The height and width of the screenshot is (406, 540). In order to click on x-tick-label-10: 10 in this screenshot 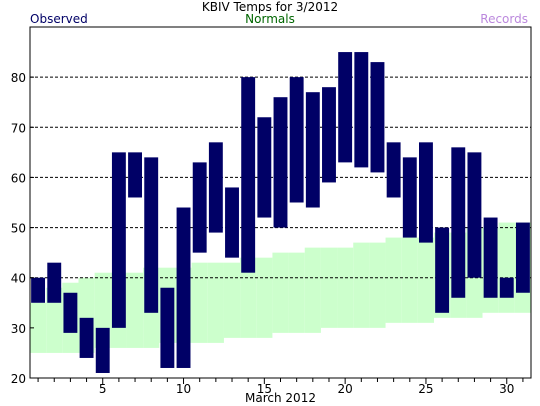, I will do `click(183, 389)`.